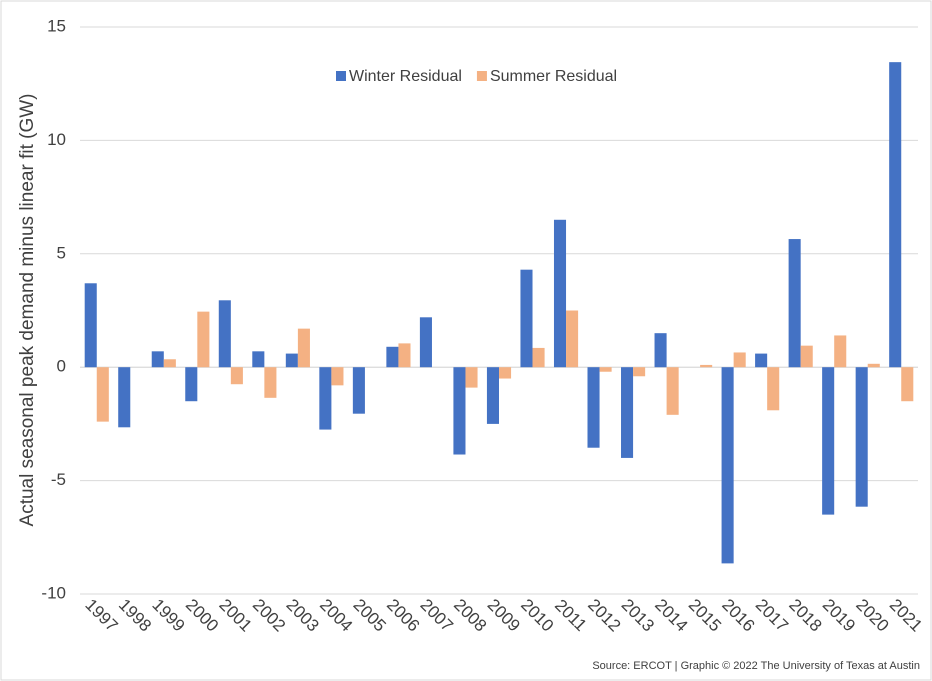 This screenshot has height=681, width=932. Describe the element at coordinates (135, 615) in the screenshot. I see `x-tick-label: 1998` at that location.